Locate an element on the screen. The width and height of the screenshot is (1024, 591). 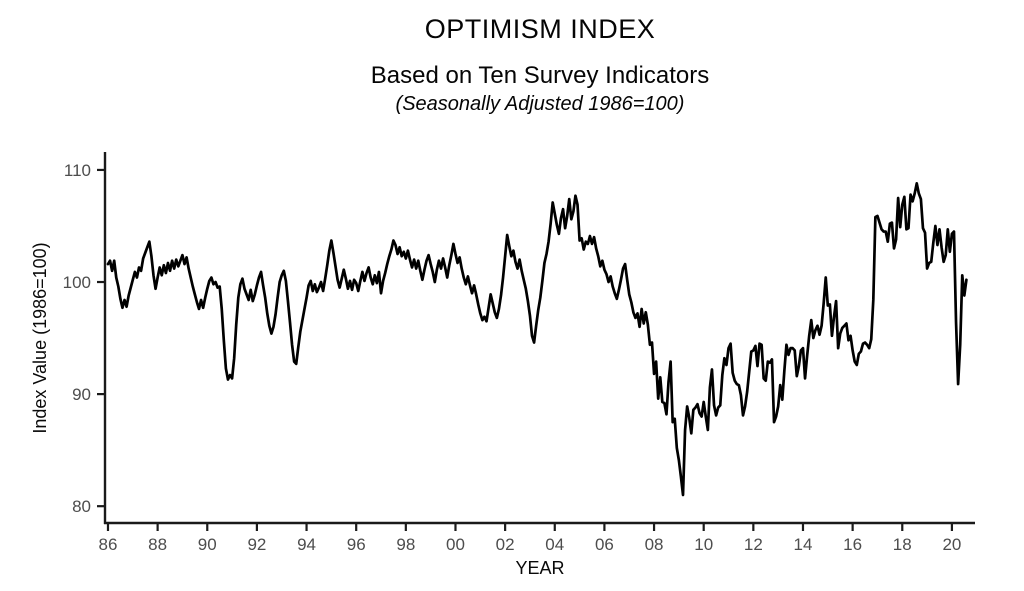
x-tick-label: 04 is located at coordinates (554, 544).